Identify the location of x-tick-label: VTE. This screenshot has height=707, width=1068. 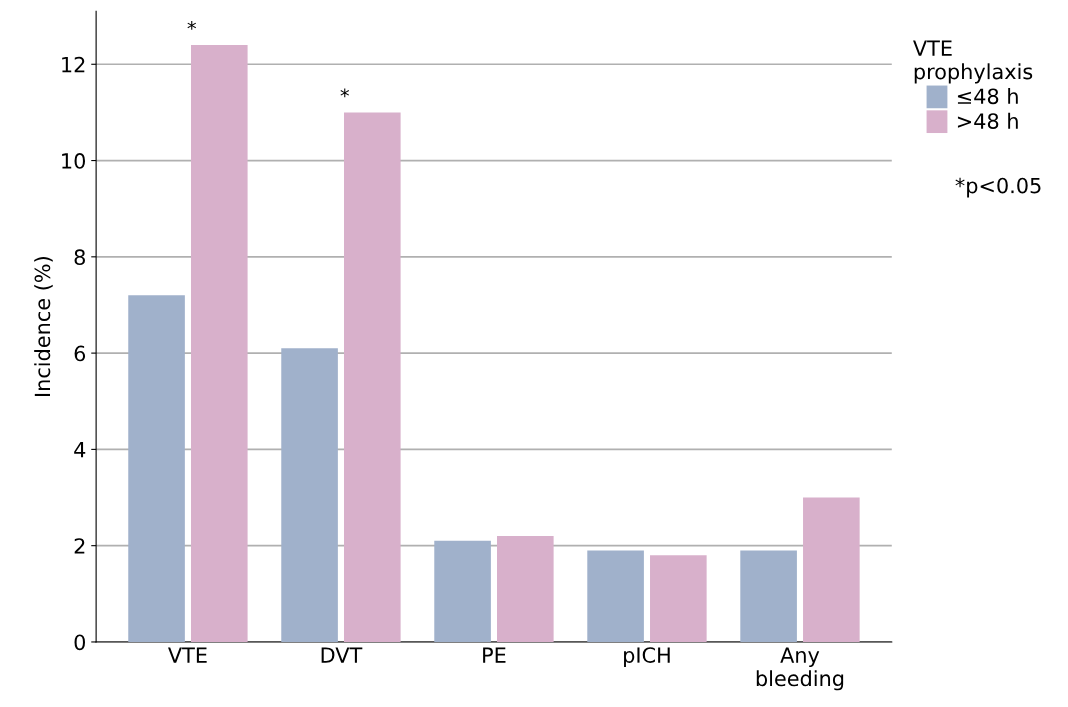
(187, 655).